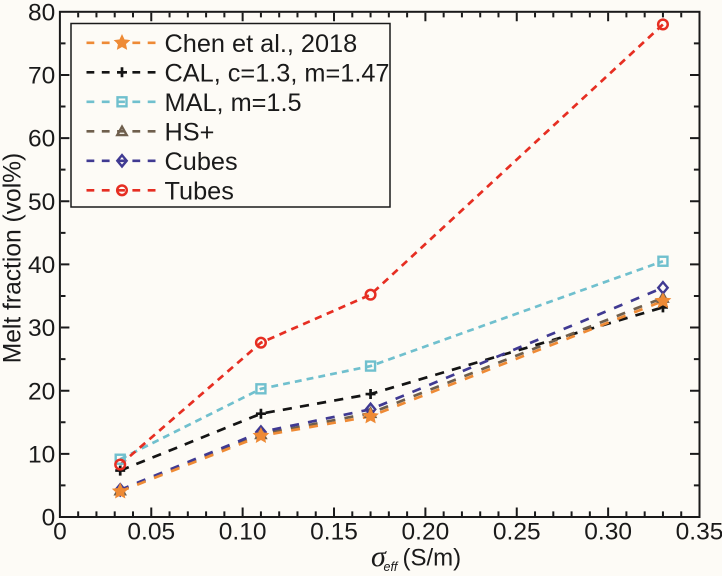  Describe the element at coordinates (190, 132) in the screenshot. I see `svg-text: HS+` at that location.